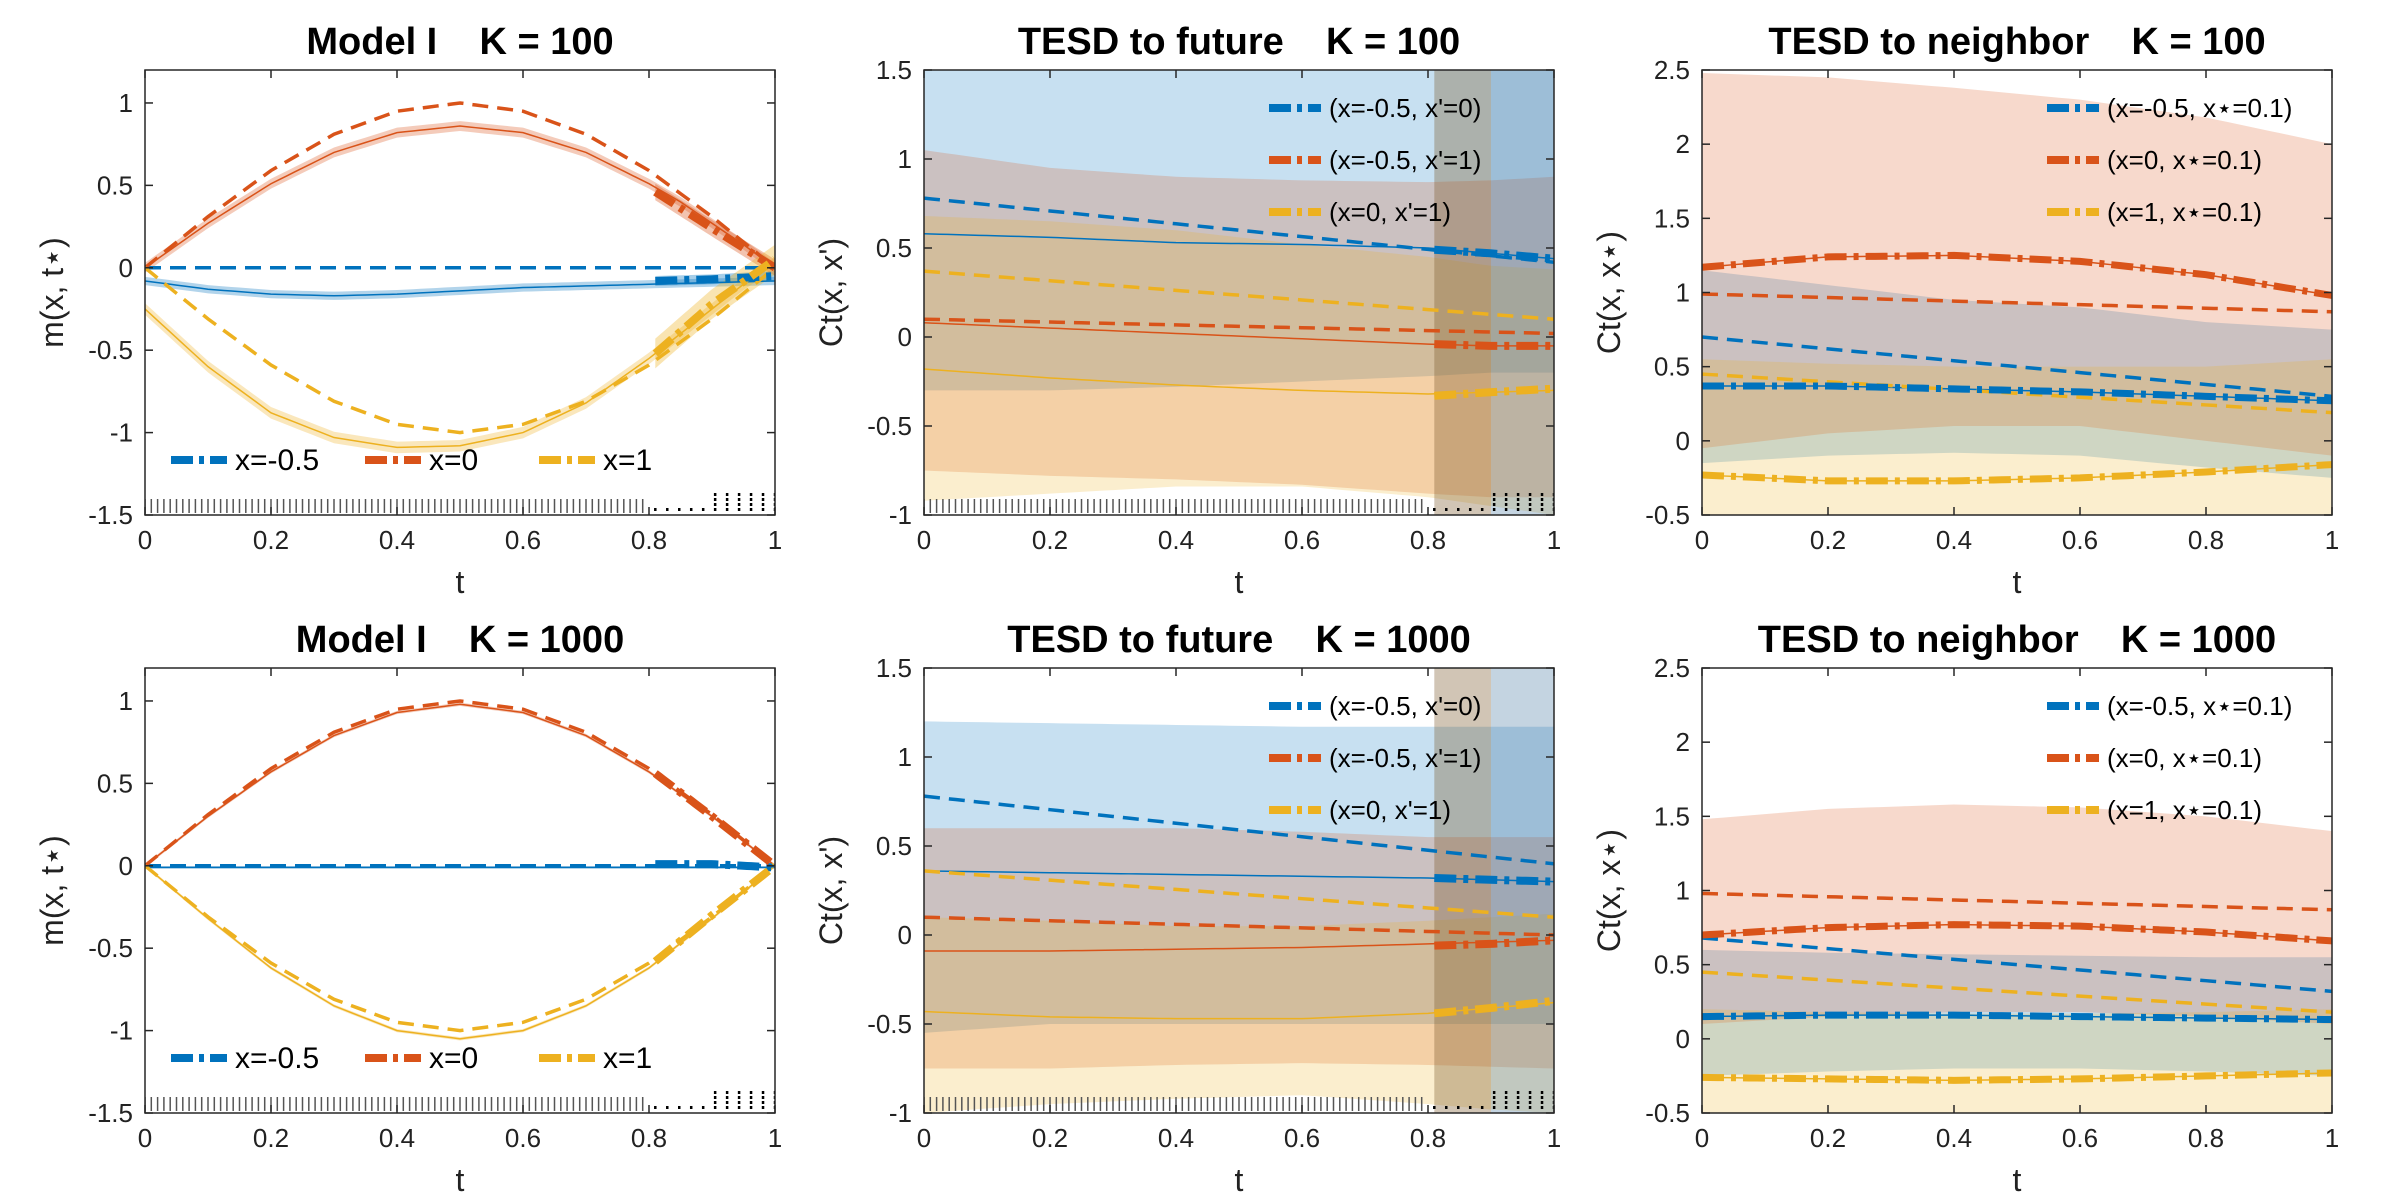 The width and height of the screenshot is (2400, 1200). What do you see at coordinates (2199, 706) in the screenshot?
I see `legend-label: (x=-0.5, x⋆=0.1)` at bounding box center [2199, 706].